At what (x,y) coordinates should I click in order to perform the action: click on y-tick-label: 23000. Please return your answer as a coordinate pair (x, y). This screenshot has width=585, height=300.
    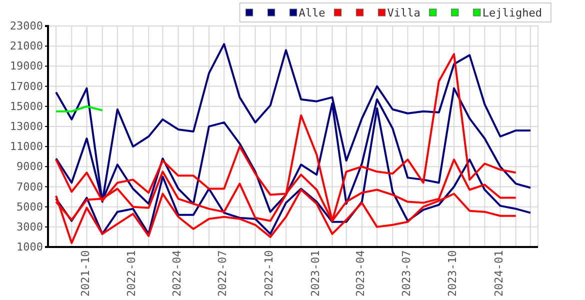
    Looking at the image, I should click on (26, 26).